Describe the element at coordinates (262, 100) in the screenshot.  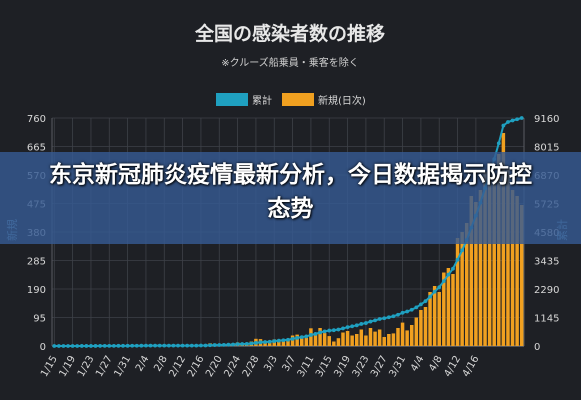
I see `legend-label-cumulative: 累計` at that location.